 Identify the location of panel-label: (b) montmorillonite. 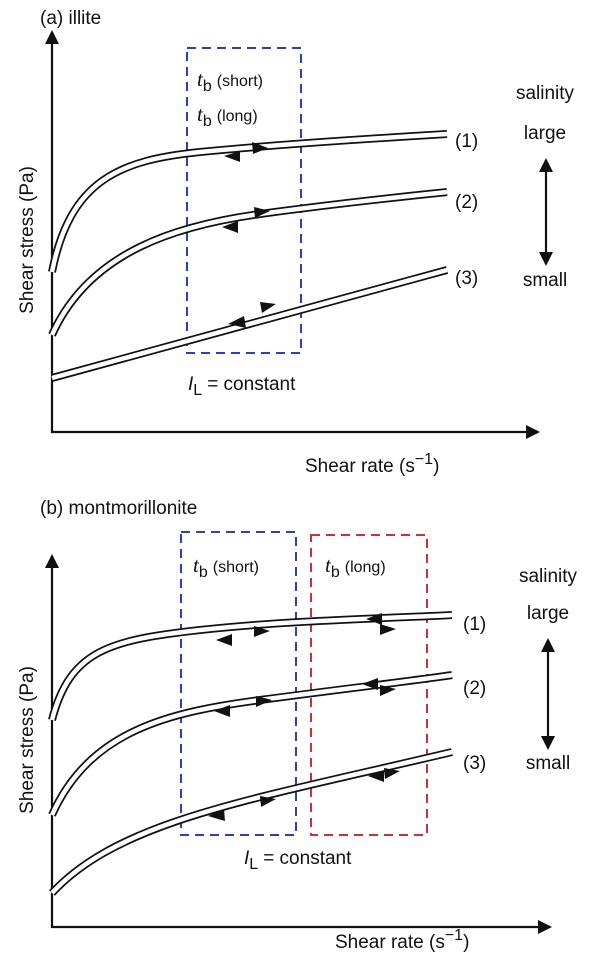
(118, 508).